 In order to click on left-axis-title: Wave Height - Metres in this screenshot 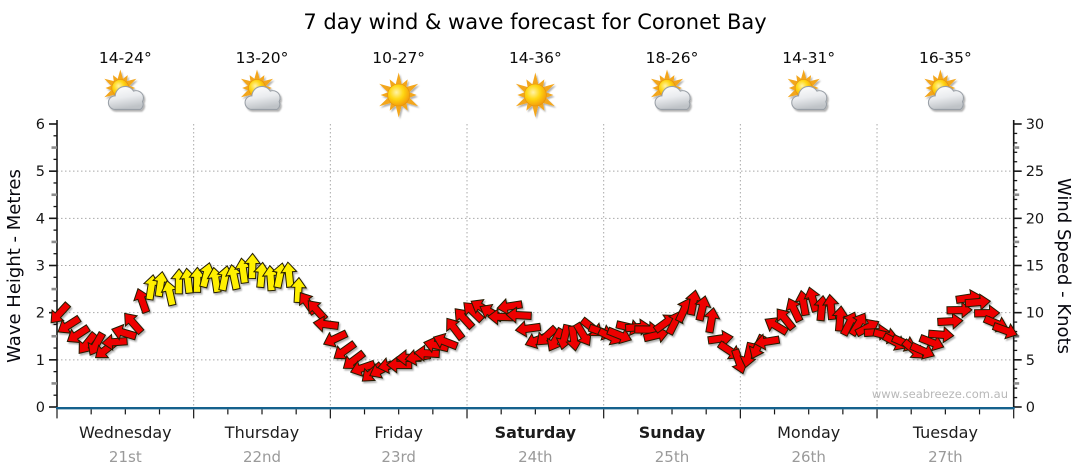, I will do `click(14, 266)`.